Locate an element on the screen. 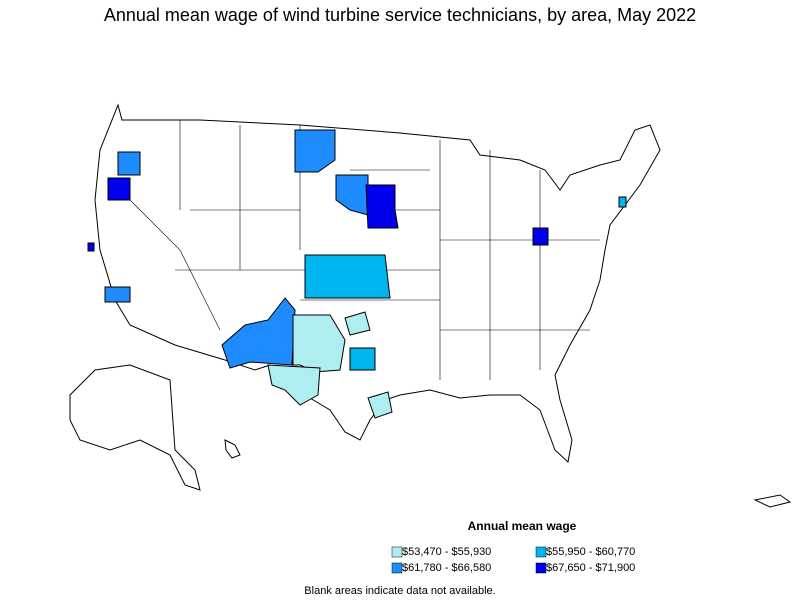  legend-label: $53,470 - $55,930 is located at coordinates (446, 552).